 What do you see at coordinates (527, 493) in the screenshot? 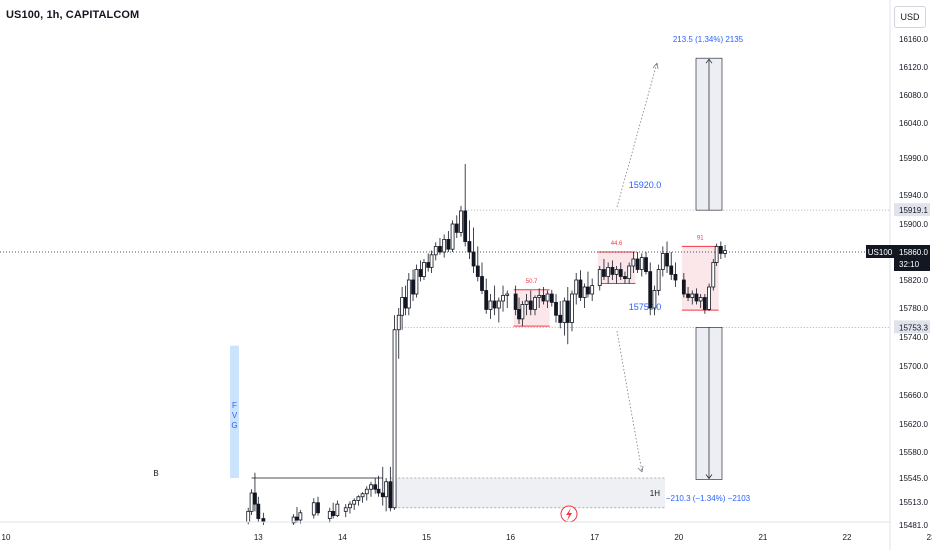
I see `liquidity-zone` at bounding box center [527, 493].